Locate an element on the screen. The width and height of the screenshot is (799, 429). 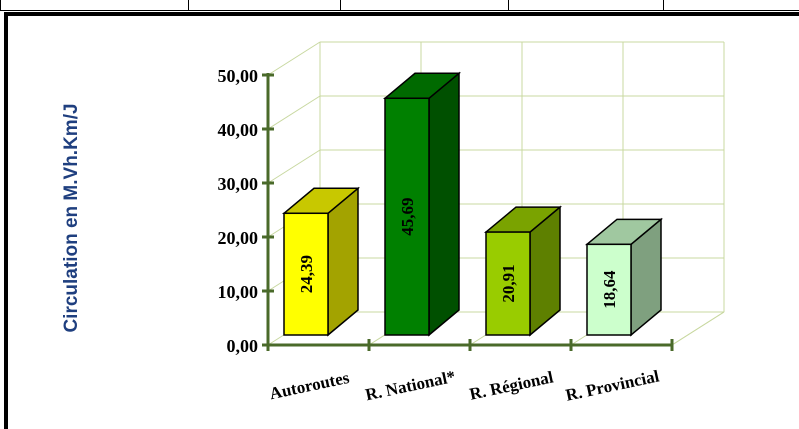
bar-value-label-3: 18,64 is located at coordinates (609, 289).